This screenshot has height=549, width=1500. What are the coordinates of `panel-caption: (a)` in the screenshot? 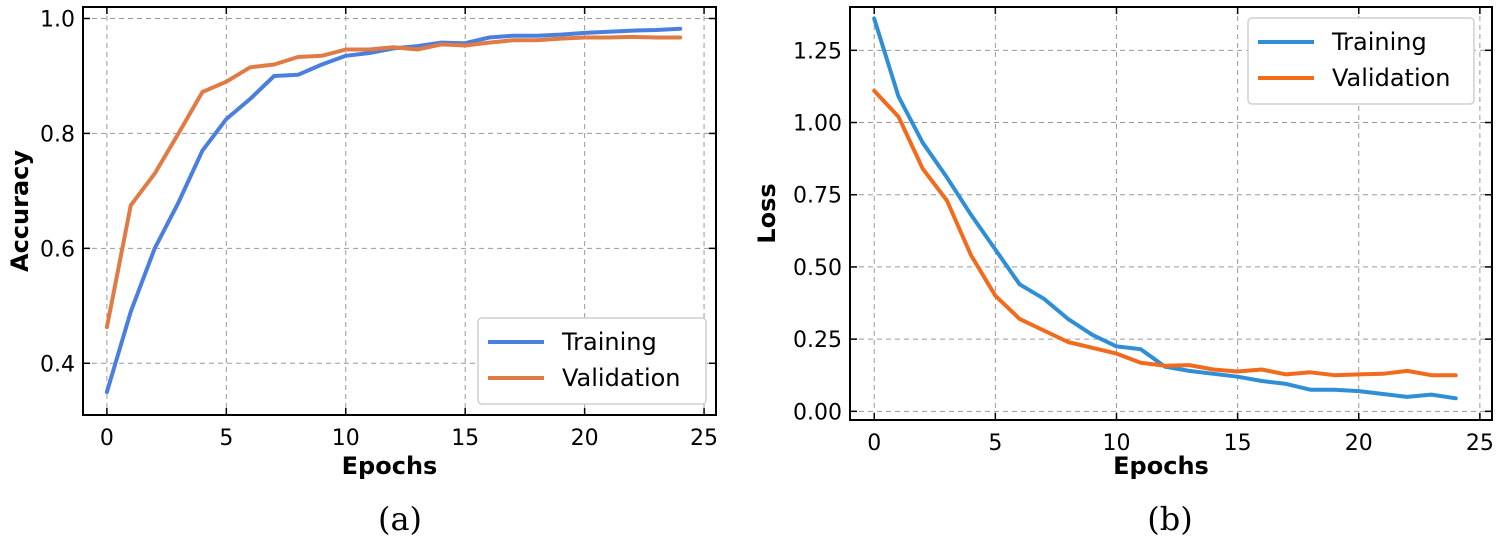 It's located at (400, 519).